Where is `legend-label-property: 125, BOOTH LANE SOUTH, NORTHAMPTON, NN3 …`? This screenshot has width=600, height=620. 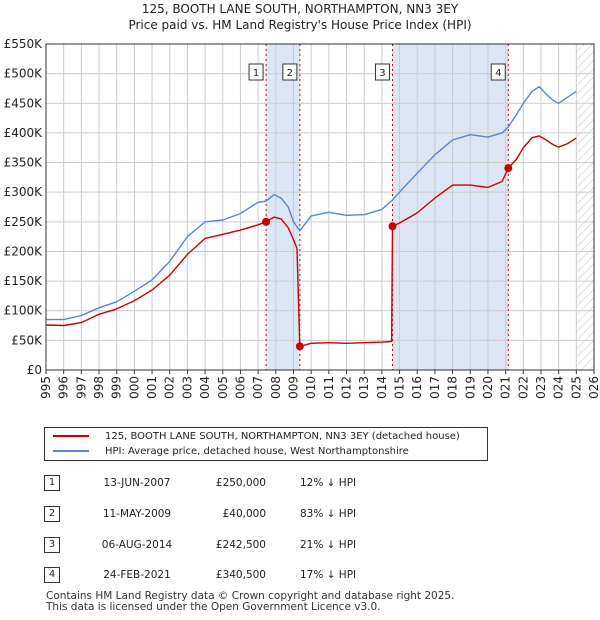 legend-label-property: 125, BOOTH LANE SOUTH, NORTHAMPTON, NN3 … is located at coordinates (282, 436).